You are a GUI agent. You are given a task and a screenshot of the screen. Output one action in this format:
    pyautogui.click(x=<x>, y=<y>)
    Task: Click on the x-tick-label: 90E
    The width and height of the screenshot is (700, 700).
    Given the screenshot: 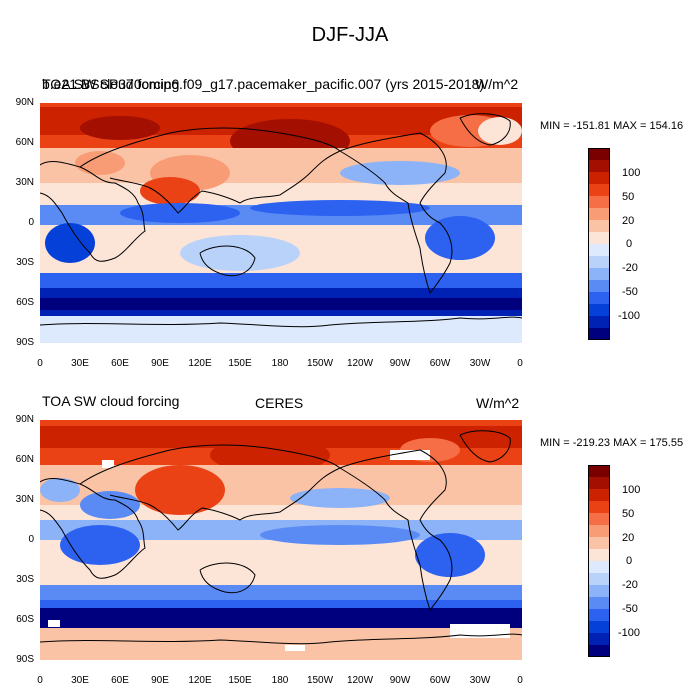 What is the action you would take?
    pyautogui.click(x=160, y=680)
    